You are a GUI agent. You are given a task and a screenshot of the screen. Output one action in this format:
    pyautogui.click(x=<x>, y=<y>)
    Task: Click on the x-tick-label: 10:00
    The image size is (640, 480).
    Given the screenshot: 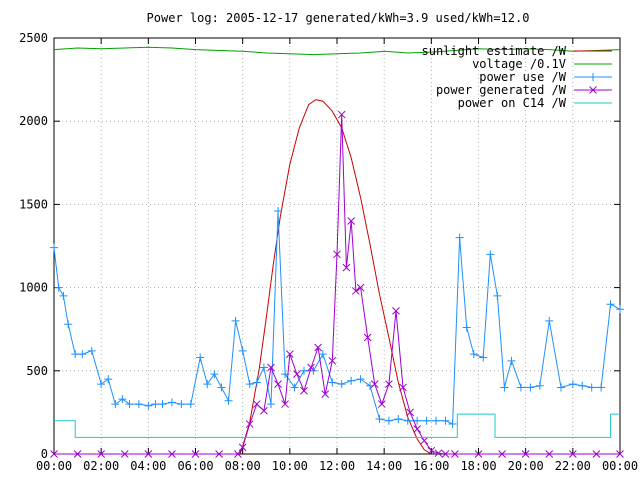 What is the action you would take?
    pyautogui.click(x=290, y=466)
    